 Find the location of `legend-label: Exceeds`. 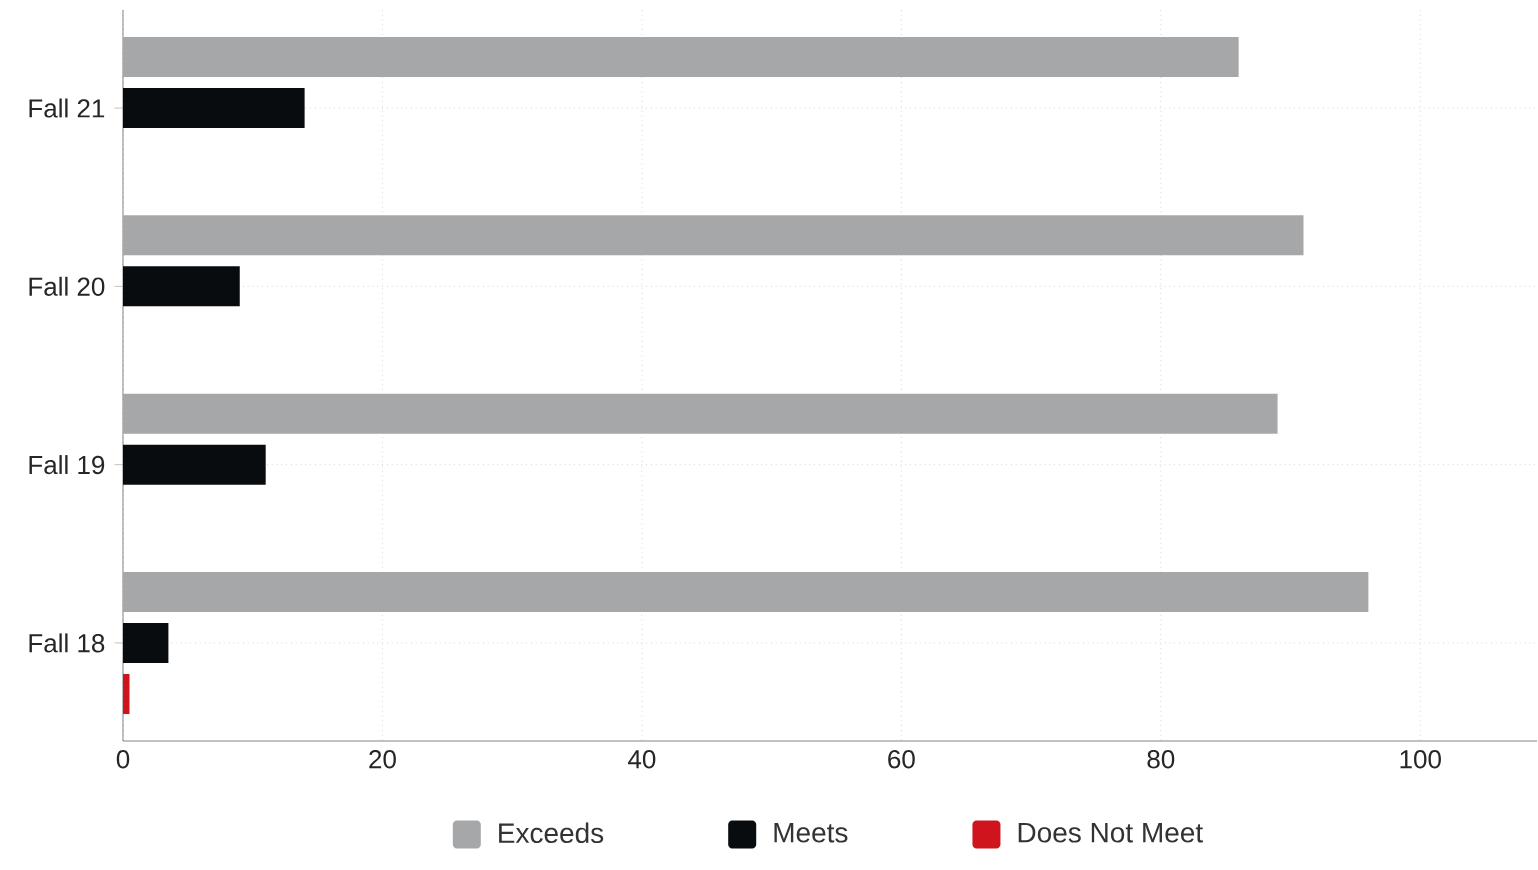

legend-label: Exceeds is located at coordinates (551, 833).